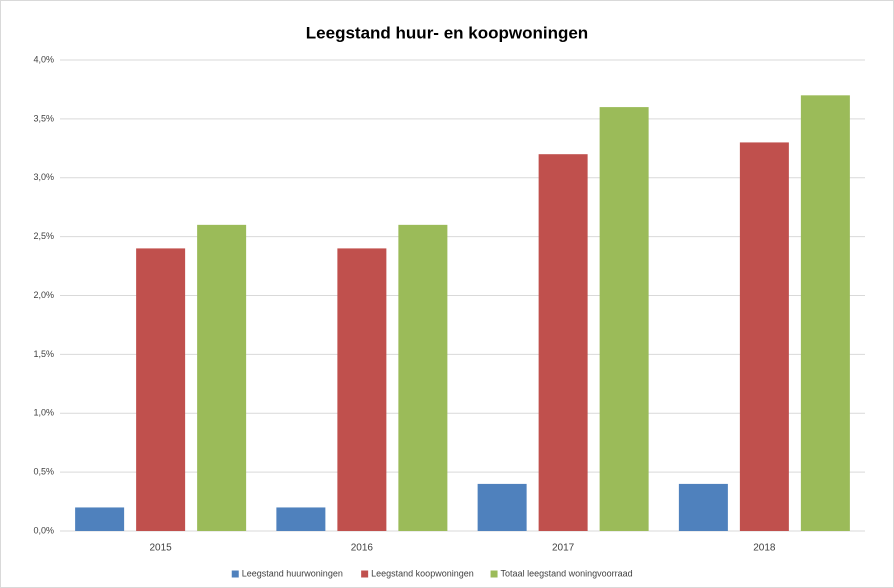  I want to click on legend-label: Leegstand koopwoningen, so click(422, 573).